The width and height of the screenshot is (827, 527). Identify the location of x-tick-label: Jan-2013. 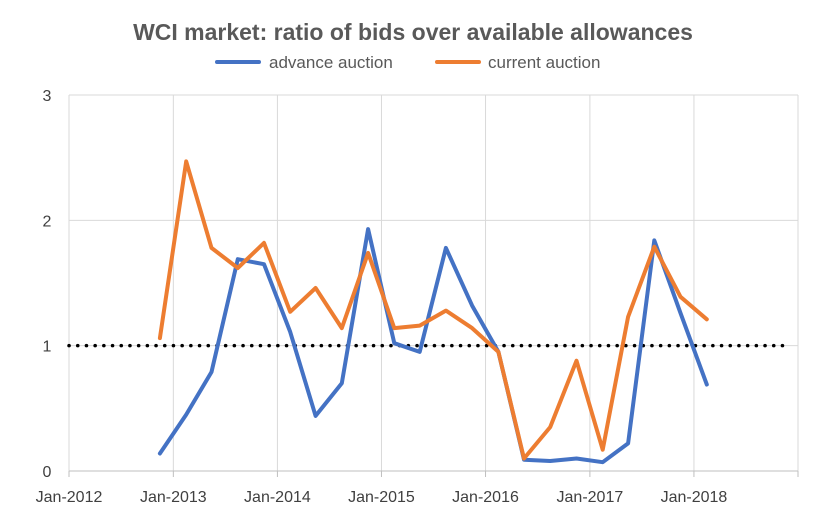
(173, 497).